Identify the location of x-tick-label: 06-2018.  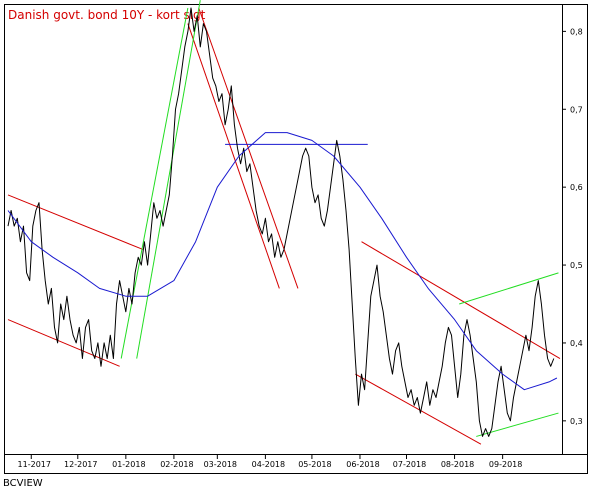
(362, 464).